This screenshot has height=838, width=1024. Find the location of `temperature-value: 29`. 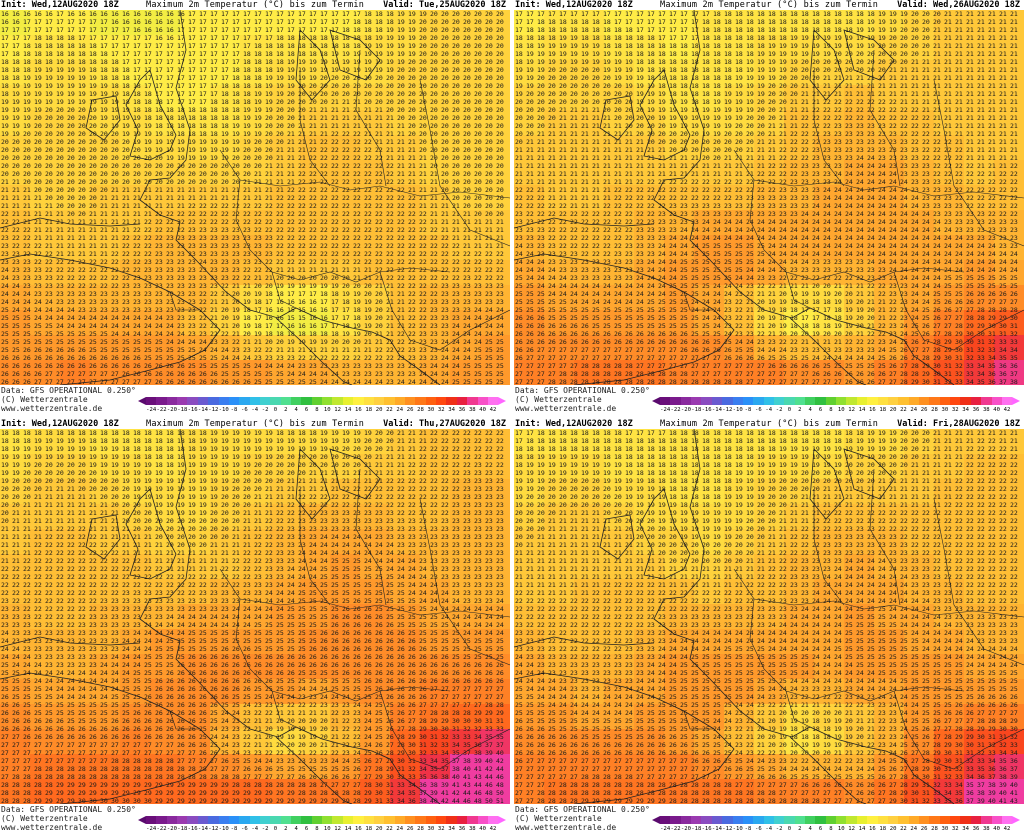

temperature-value: 29 is located at coordinates (970, 326).